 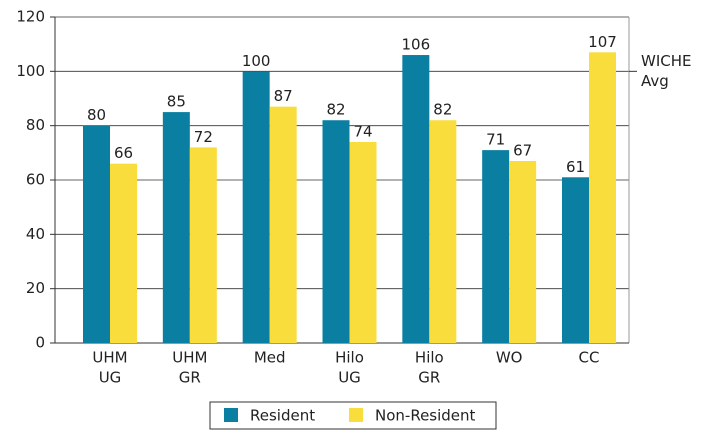 I want to click on x-tick-label: WO, so click(x=509, y=358).